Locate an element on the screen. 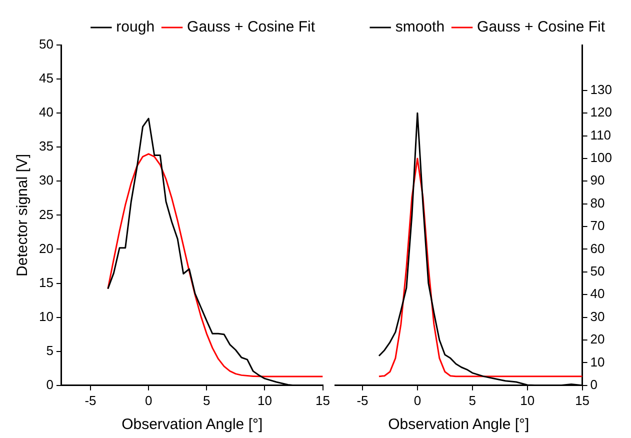 This screenshot has width=631, height=438. y-tick-label: 35 is located at coordinates (46, 146).